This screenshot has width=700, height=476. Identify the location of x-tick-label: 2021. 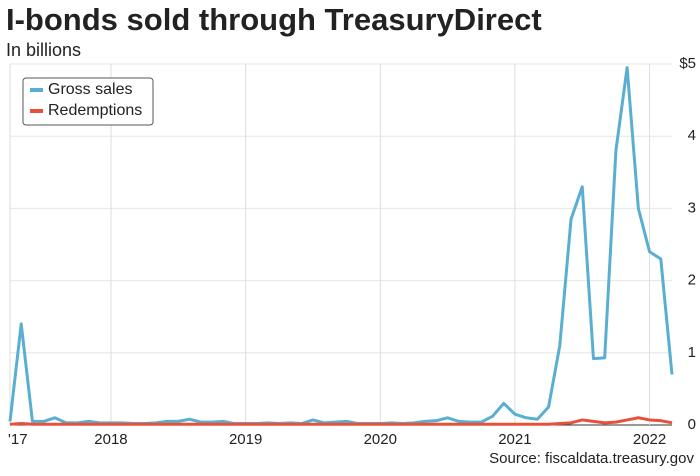
(514, 439).